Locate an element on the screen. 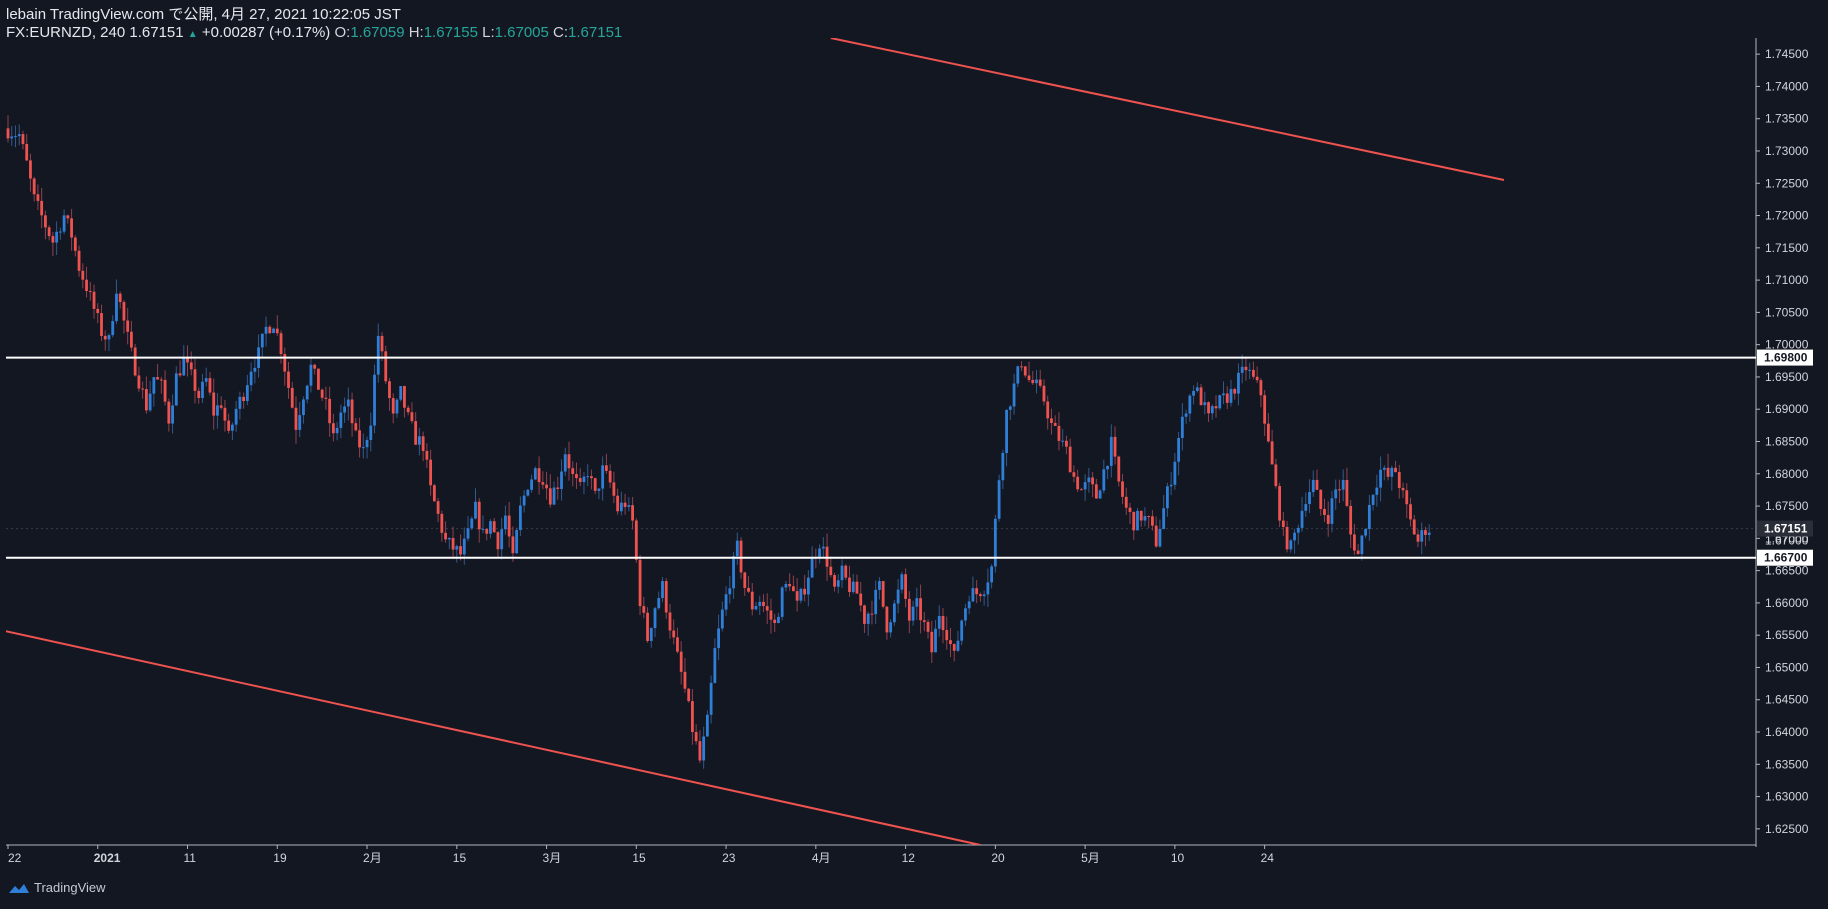  x-tick-label: 5月 is located at coordinates (1090, 858).